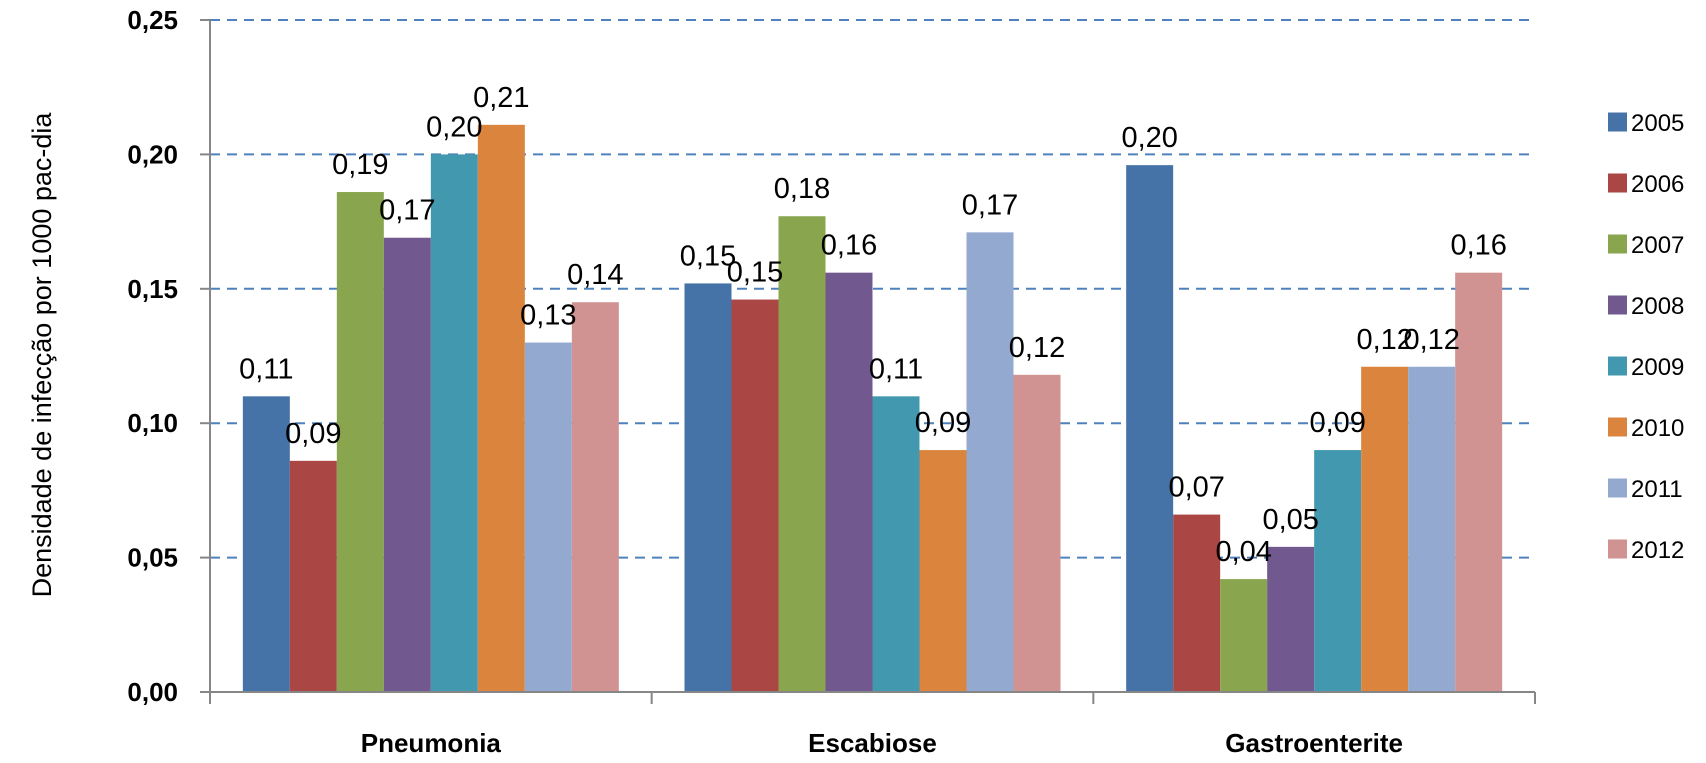 The height and width of the screenshot is (763, 1706). What do you see at coordinates (896, 544) in the screenshot?
I see `bar-2009-escabiose` at bounding box center [896, 544].